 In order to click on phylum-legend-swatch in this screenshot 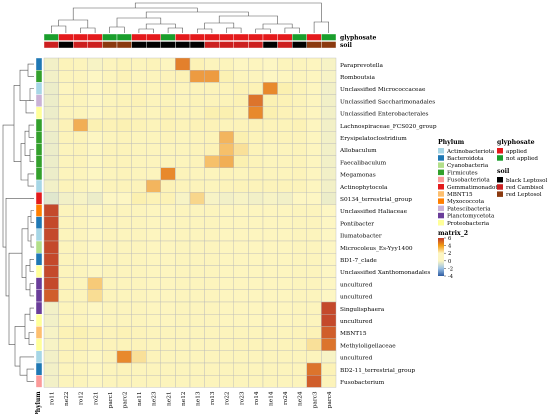, I will do `click(441, 187)`.